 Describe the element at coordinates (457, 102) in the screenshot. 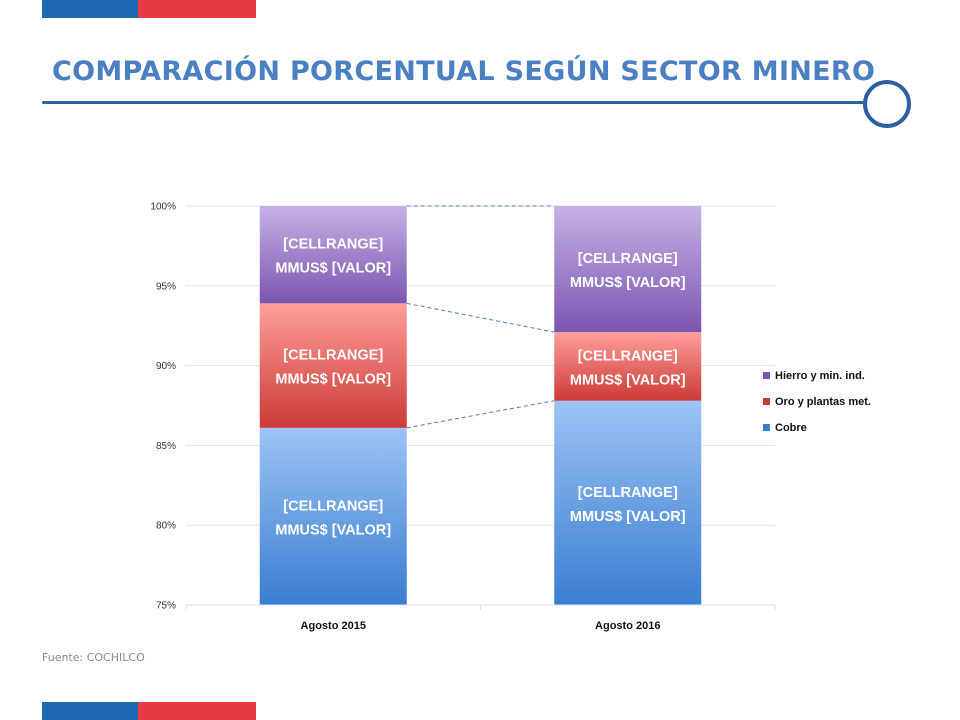

I see `title-underline` at that location.